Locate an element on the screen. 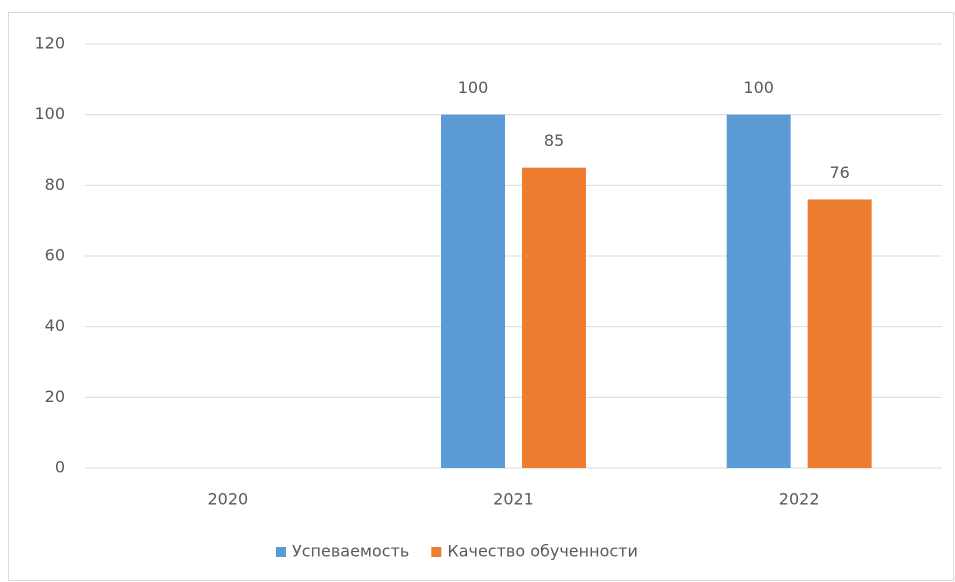  y-tick-label: 80 is located at coordinates (55, 184).